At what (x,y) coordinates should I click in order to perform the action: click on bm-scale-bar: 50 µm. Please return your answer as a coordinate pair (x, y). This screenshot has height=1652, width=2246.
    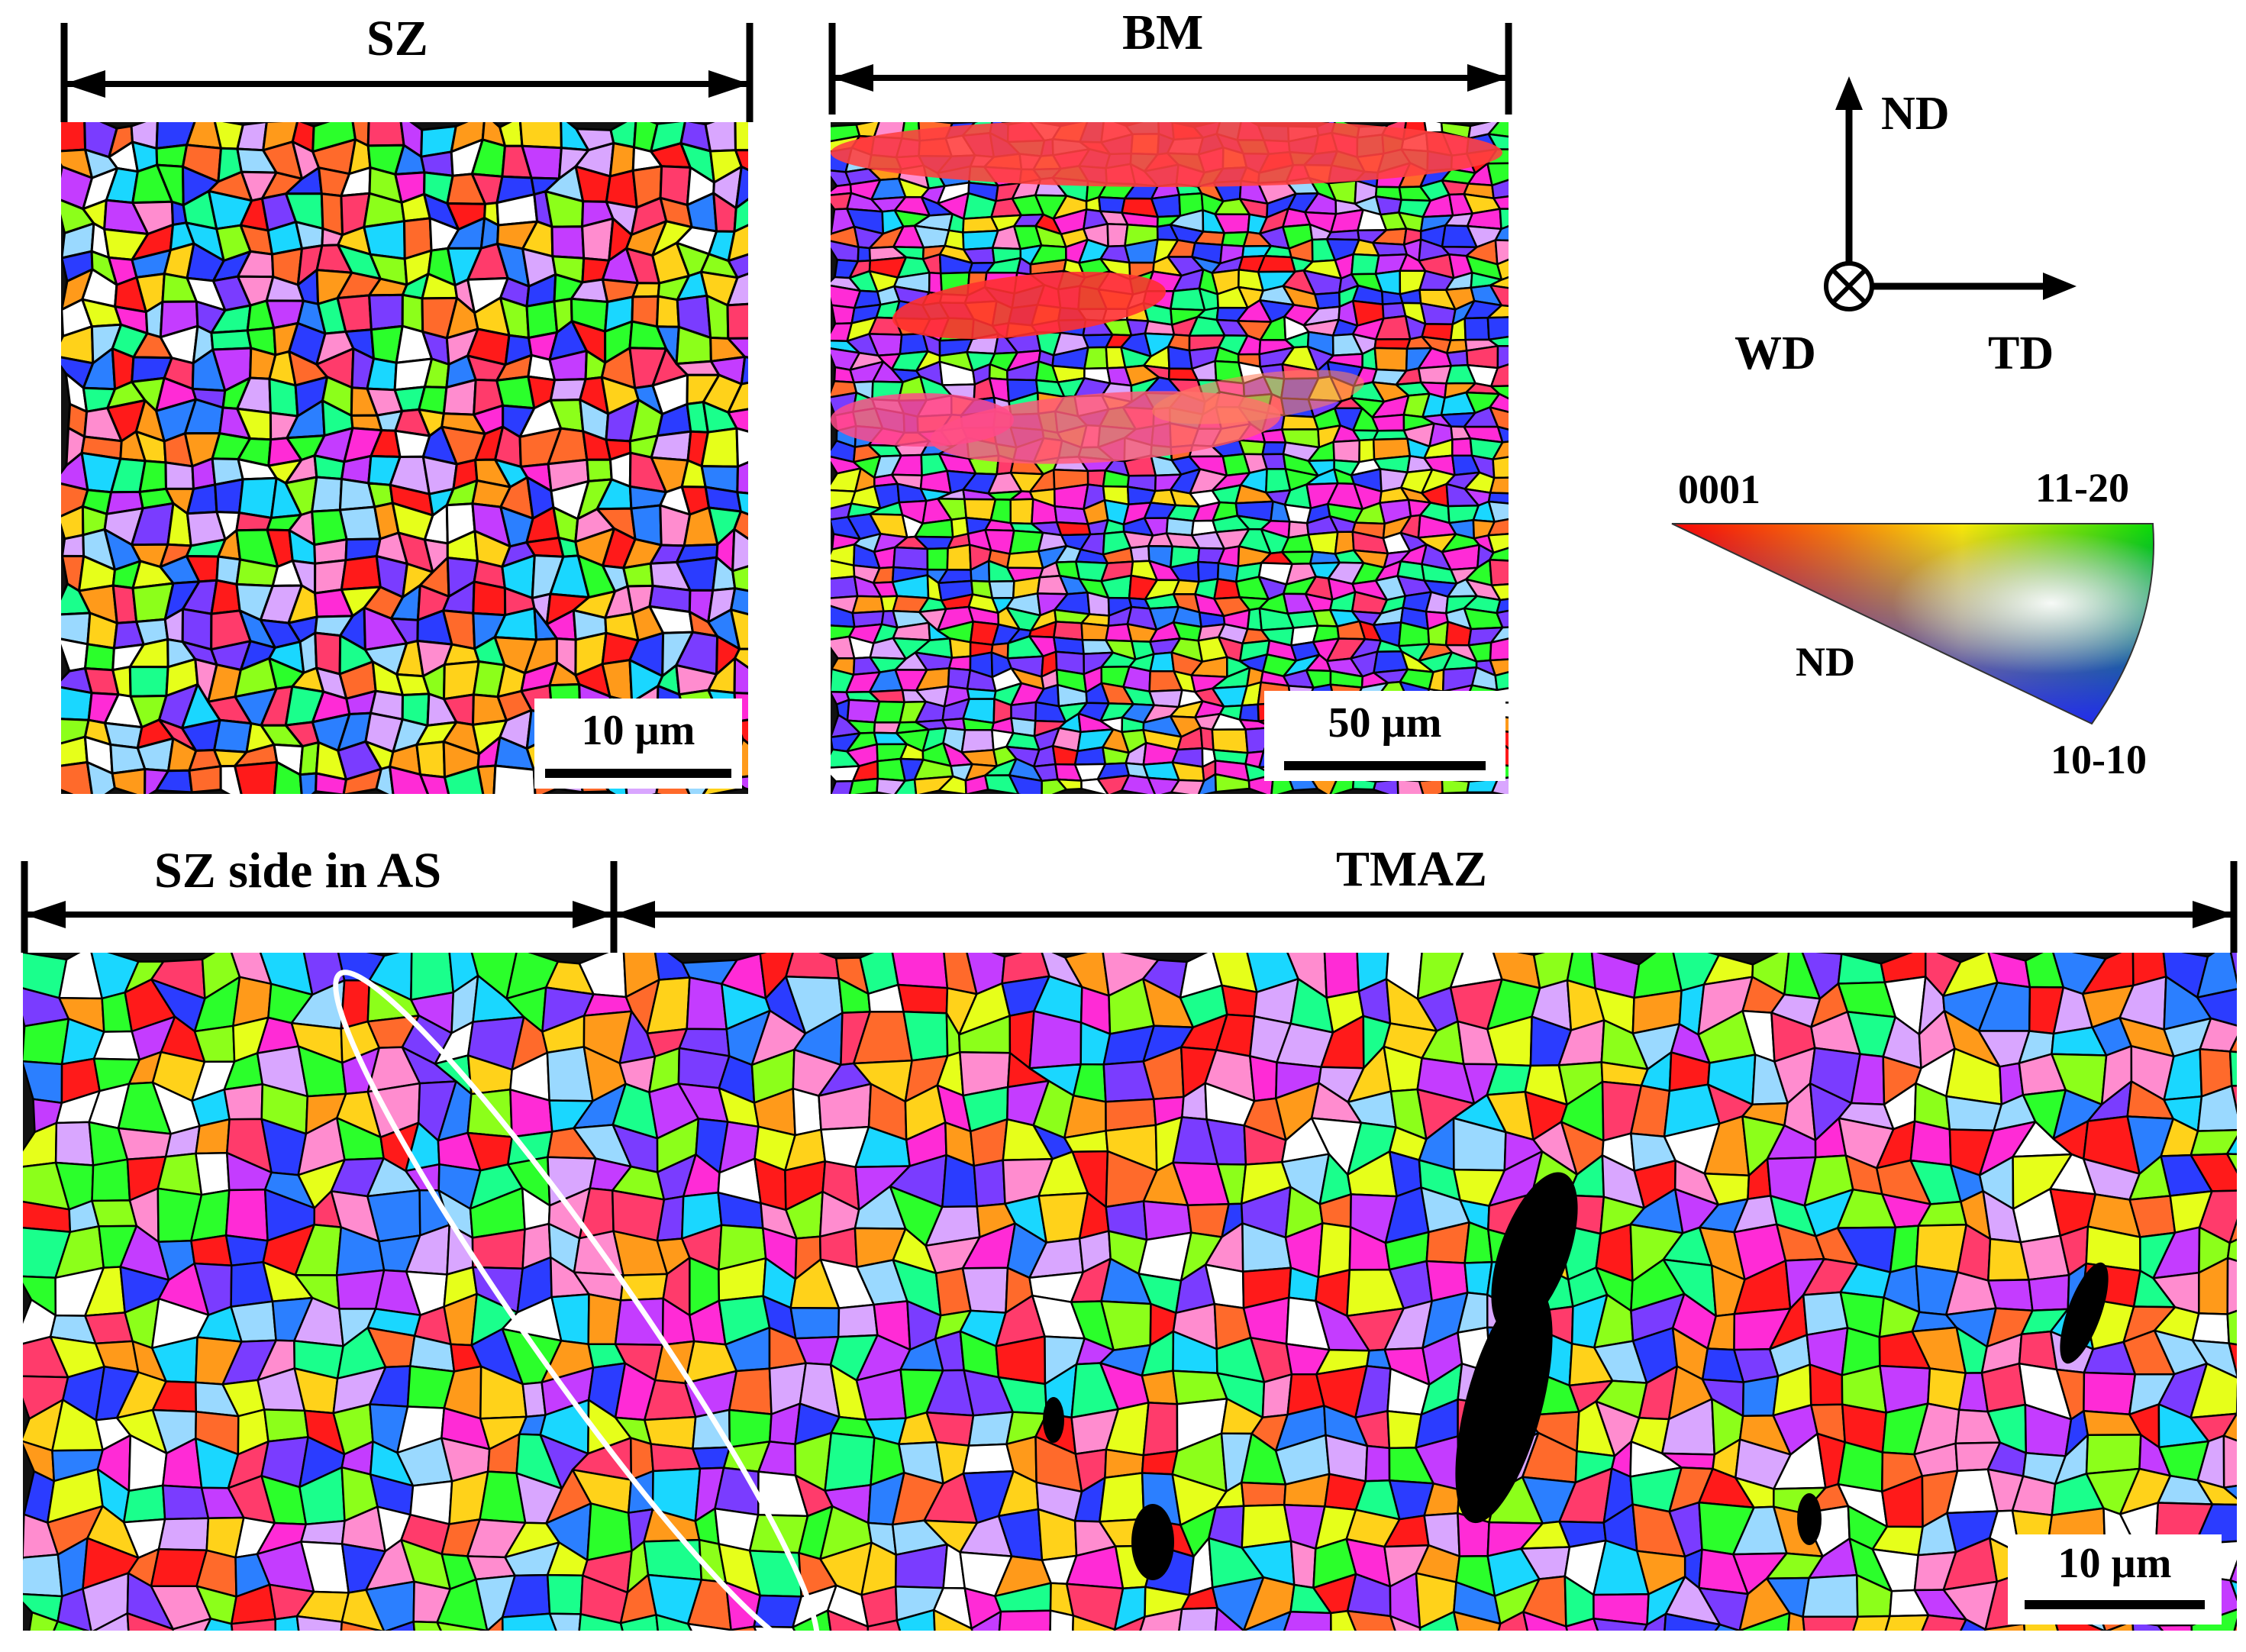
    Looking at the image, I should click on (1384, 736).